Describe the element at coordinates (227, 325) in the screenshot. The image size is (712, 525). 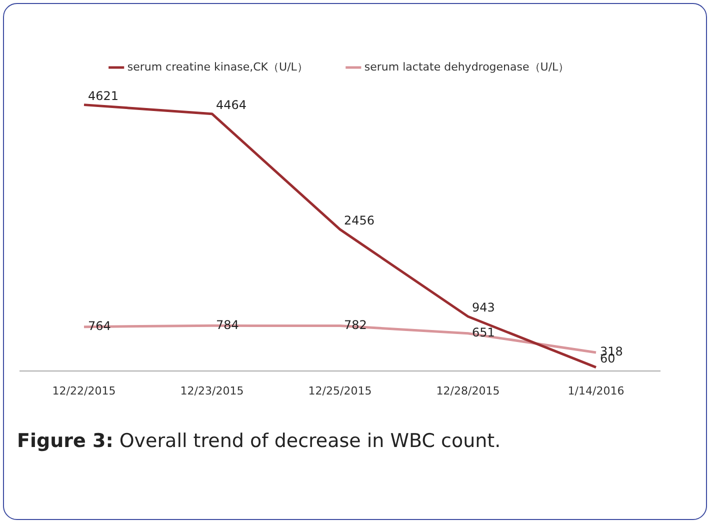
I see `data-label: 784` at that location.